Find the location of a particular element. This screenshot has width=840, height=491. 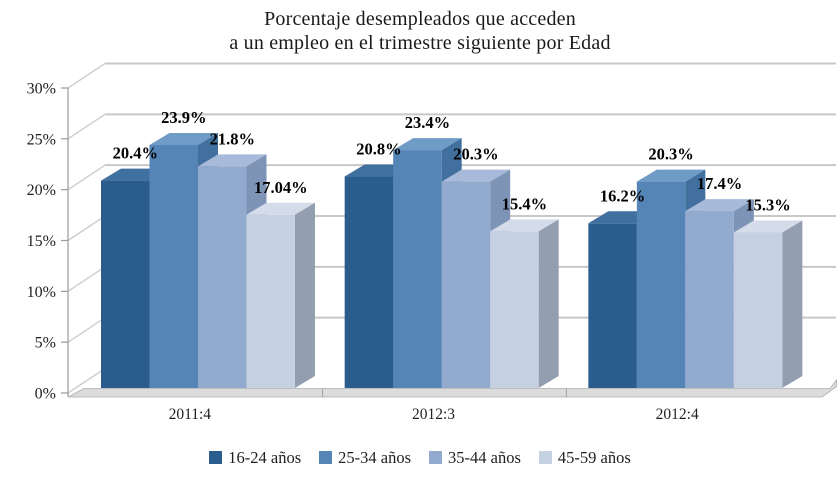

legend-item-35-44: 35-44 años is located at coordinates (475, 458).